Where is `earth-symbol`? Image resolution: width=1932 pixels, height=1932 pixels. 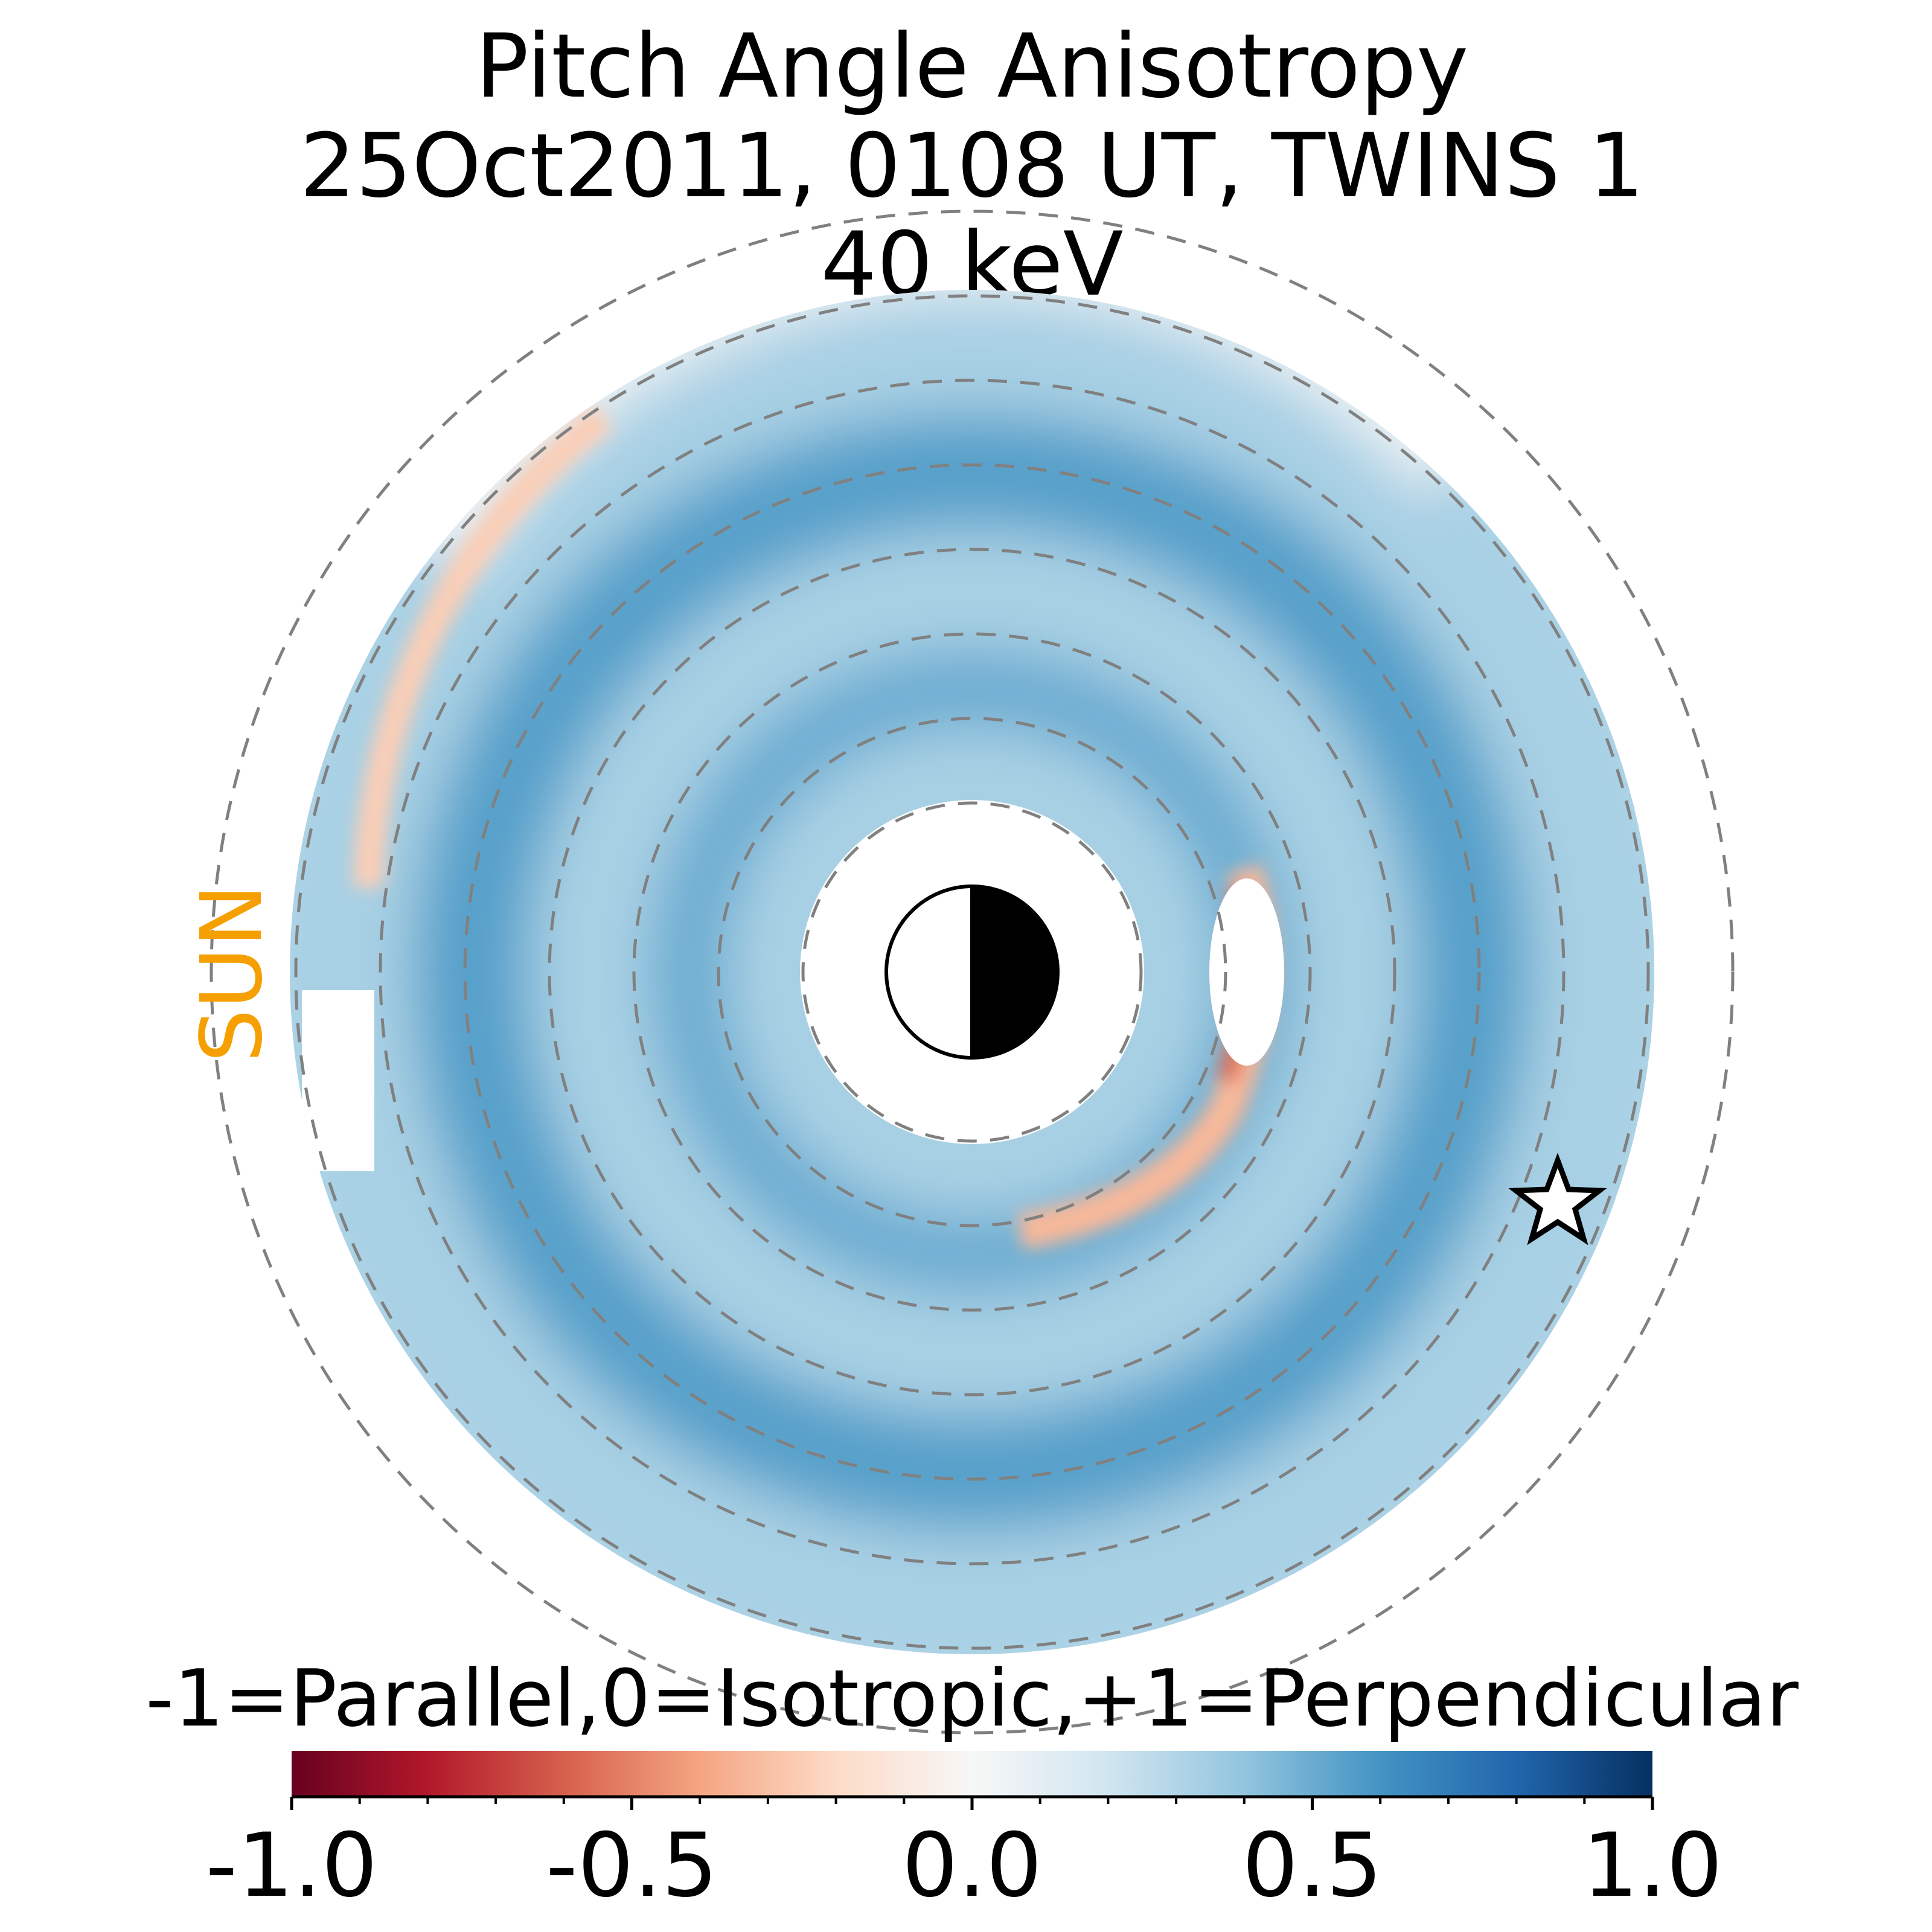 earth-symbol is located at coordinates (972, 972).